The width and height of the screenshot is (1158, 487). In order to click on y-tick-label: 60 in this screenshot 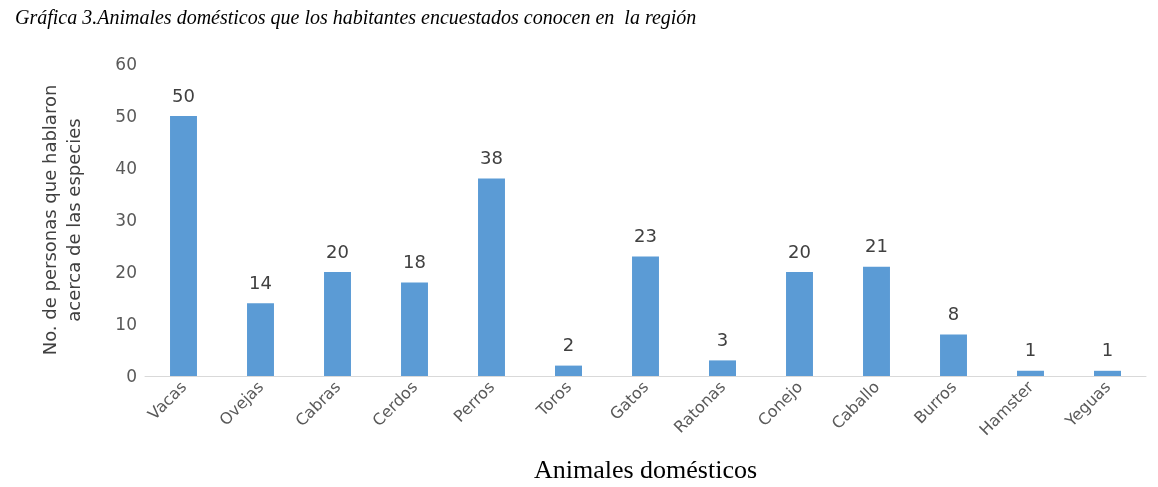, I will do `click(126, 64)`.